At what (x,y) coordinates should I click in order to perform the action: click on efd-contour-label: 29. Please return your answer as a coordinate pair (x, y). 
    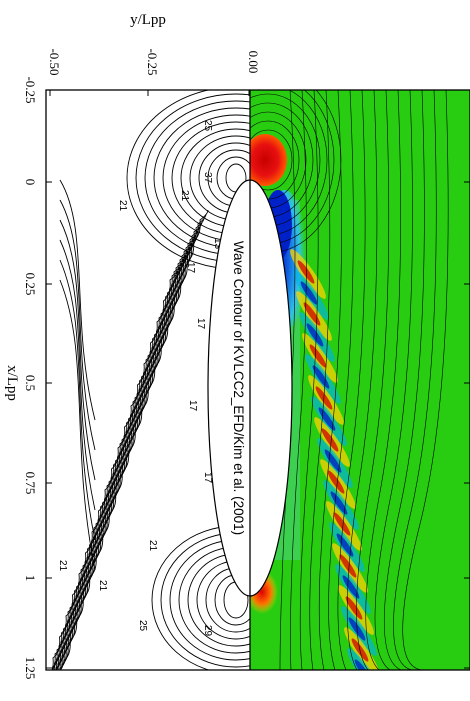
    Looking at the image, I should click on (207, 631).